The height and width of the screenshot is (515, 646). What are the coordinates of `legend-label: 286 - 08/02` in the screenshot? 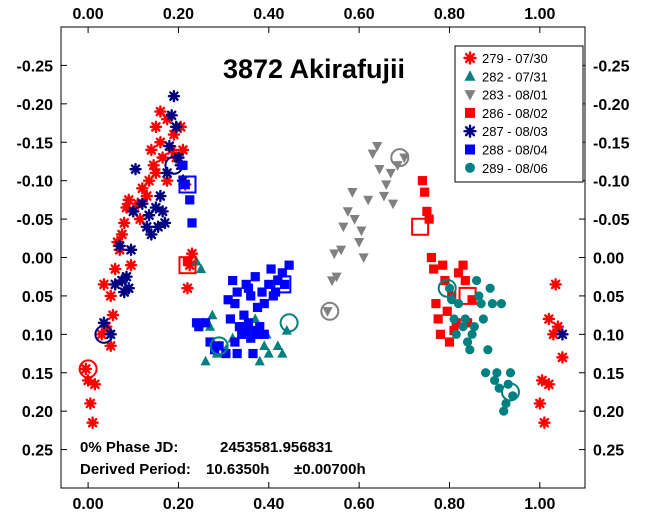 It's located at (515, 113).